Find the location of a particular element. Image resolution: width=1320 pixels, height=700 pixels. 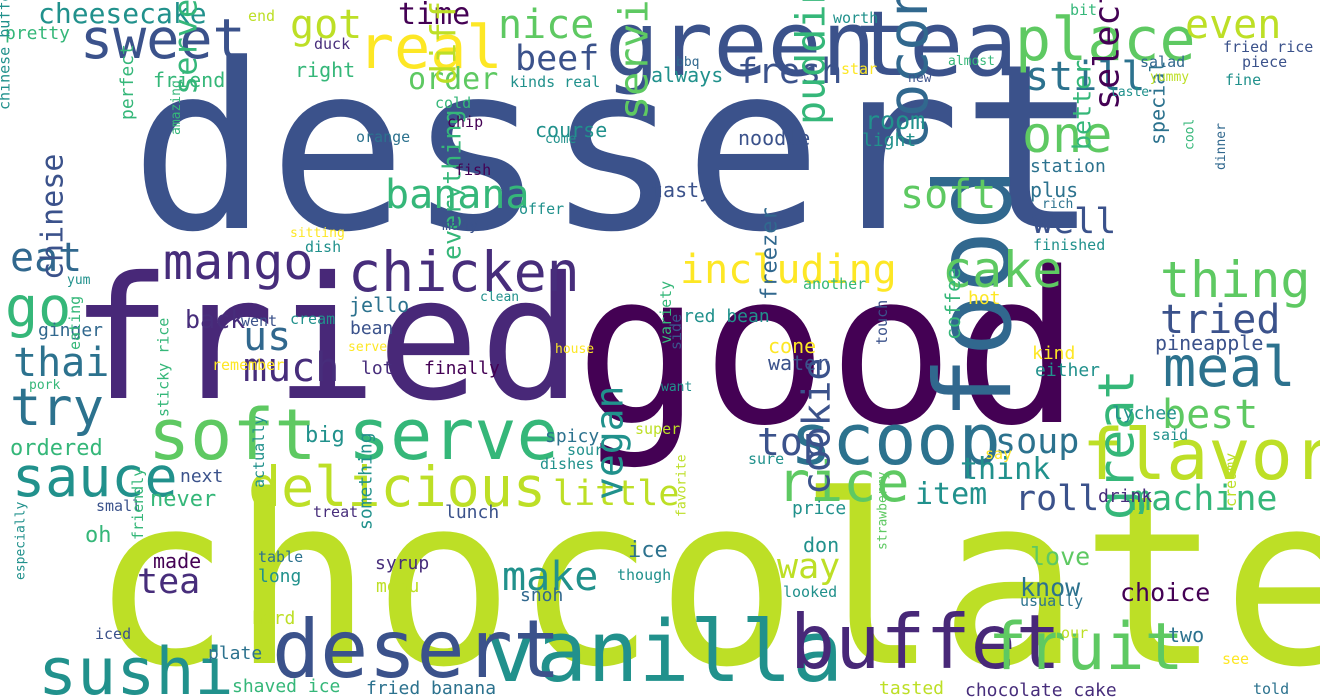

word-cheesecake: cheesecake is located at coordinates (122, 15).